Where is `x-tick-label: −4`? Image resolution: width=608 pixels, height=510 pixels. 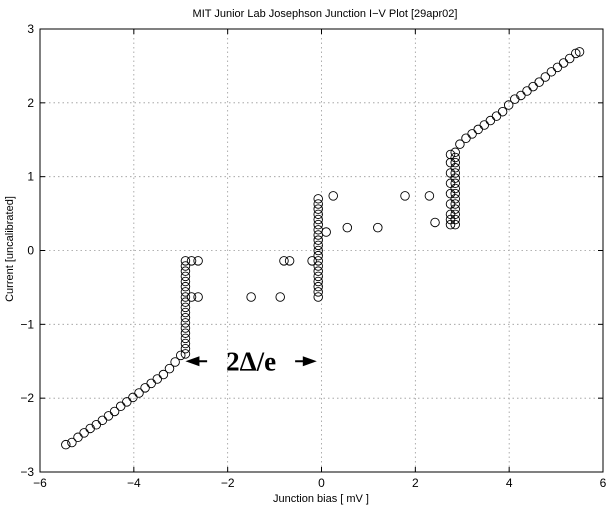
x-tick-label: −4 is located at coordinates (134, 483).